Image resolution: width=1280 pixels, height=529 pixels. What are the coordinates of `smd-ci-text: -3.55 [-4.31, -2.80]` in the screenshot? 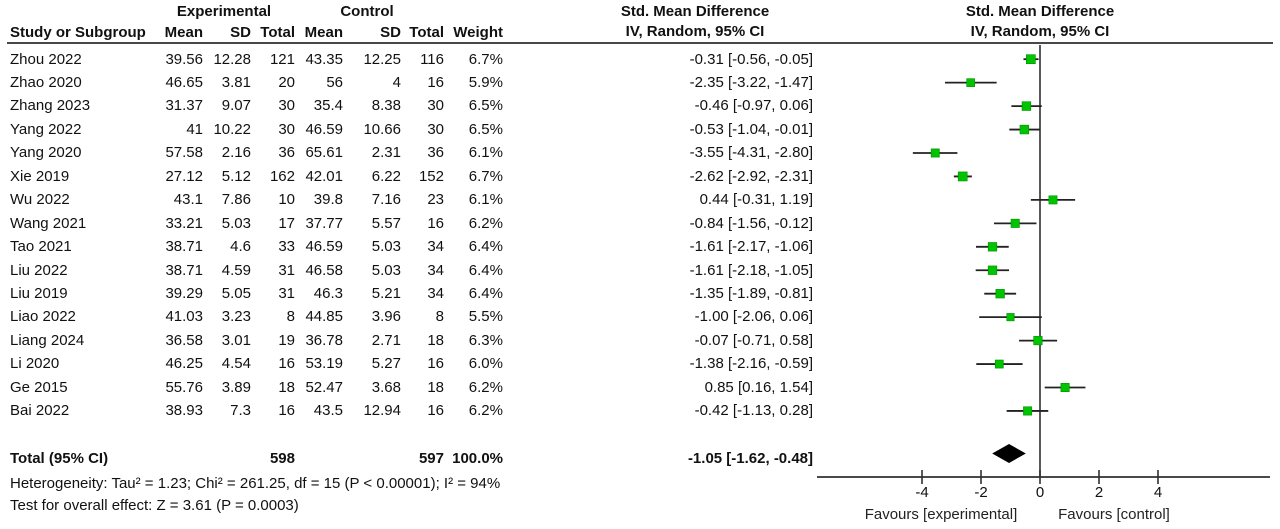 It's located at (751, 153).